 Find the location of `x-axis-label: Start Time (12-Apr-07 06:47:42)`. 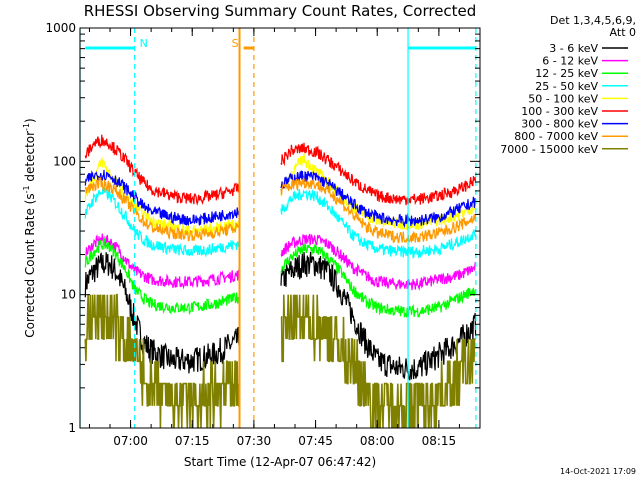

x-axis-label: Start Time (12-Apr-07 06:47:42) is located at coordinates (280, 462).